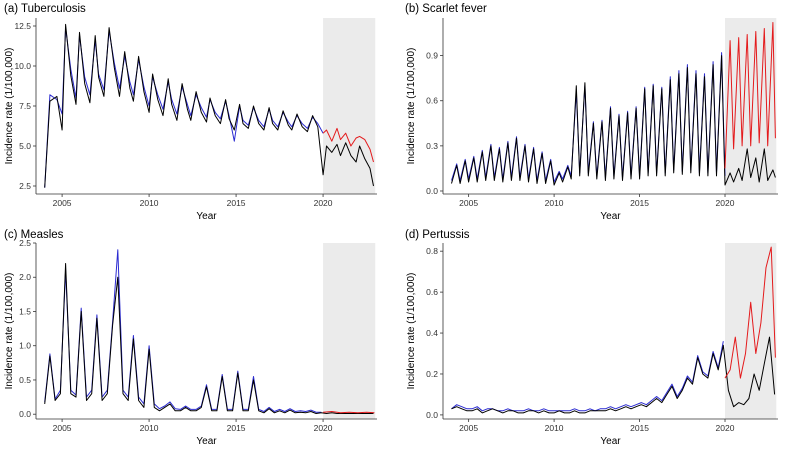 The height and width of the screenshot is (450, 793). Describe the element at coordinates (432, 251) in the screenshot. I see `y-tick-label: 0.8` at that location.